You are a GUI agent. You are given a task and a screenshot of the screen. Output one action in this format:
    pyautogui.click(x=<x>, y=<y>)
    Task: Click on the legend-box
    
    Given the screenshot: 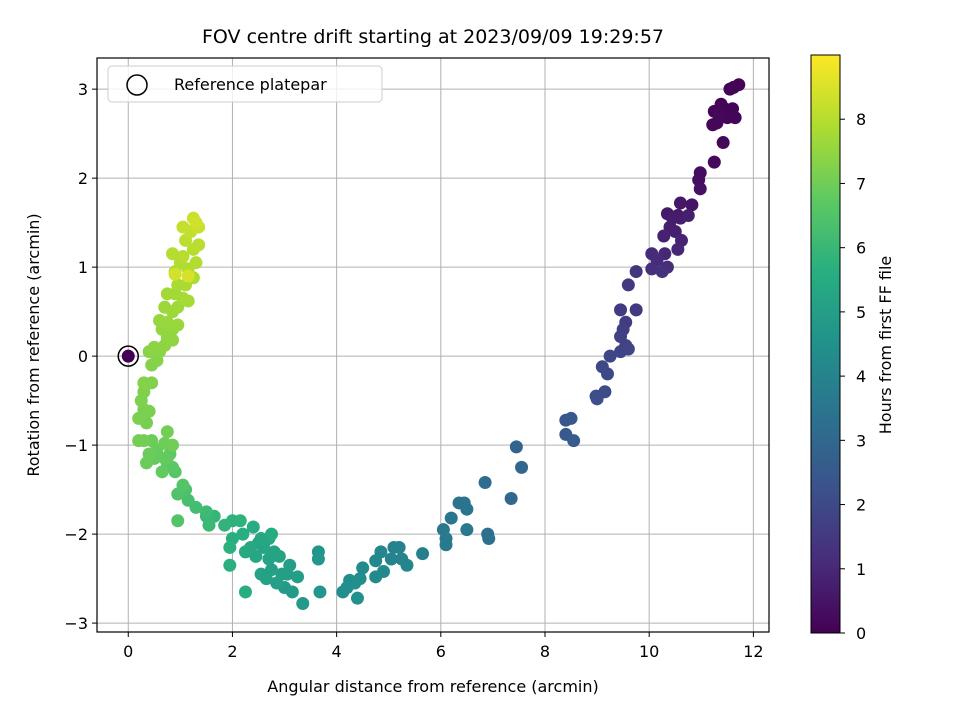 What is the action you would take?
    pyautogui.click(x=245, y=84)
    